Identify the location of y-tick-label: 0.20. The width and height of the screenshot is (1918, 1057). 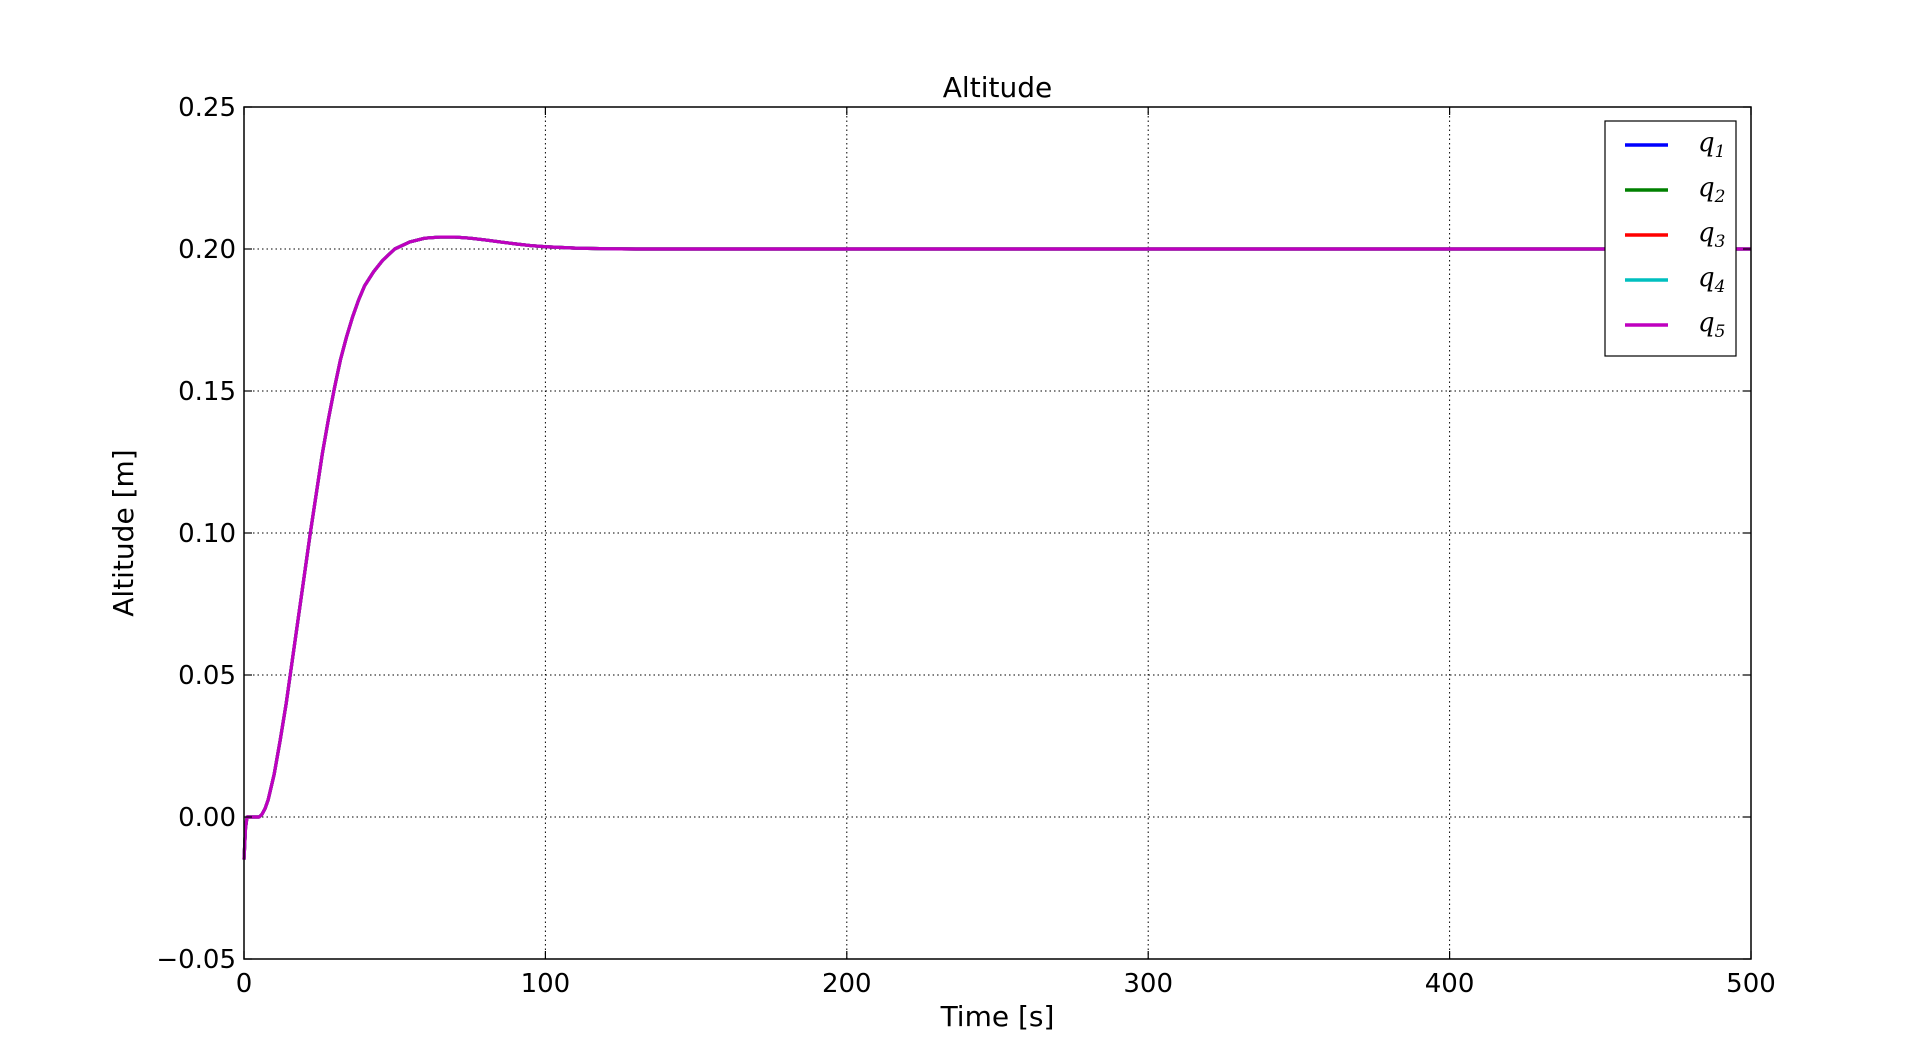
(207, 250).